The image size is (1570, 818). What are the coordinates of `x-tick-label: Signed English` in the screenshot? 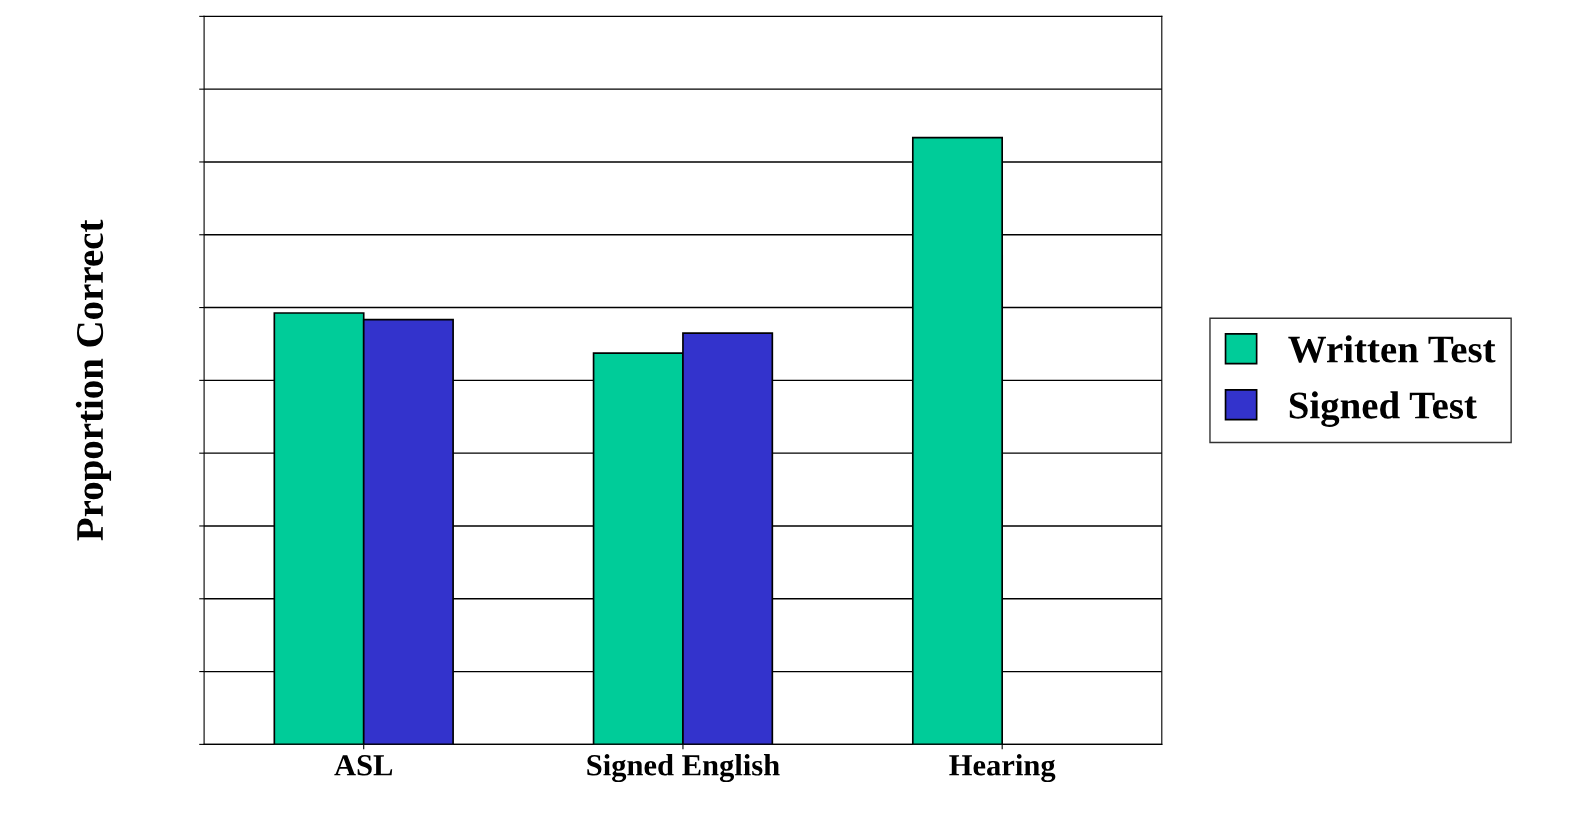 It's located at (683, 768).